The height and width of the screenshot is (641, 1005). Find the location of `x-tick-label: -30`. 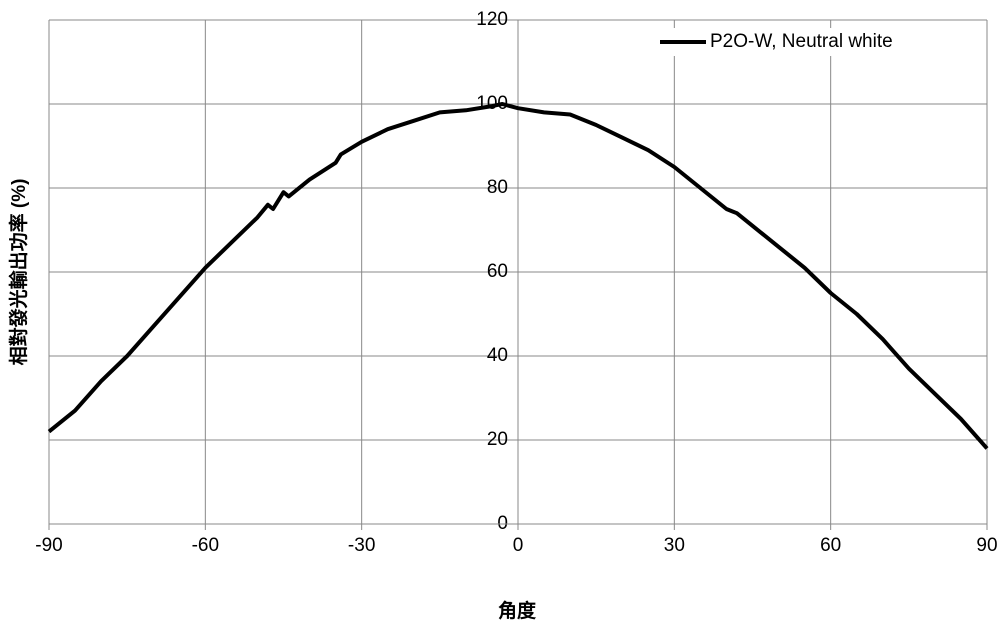

x-tick-label: -30 is located at coordinates (361, 545).